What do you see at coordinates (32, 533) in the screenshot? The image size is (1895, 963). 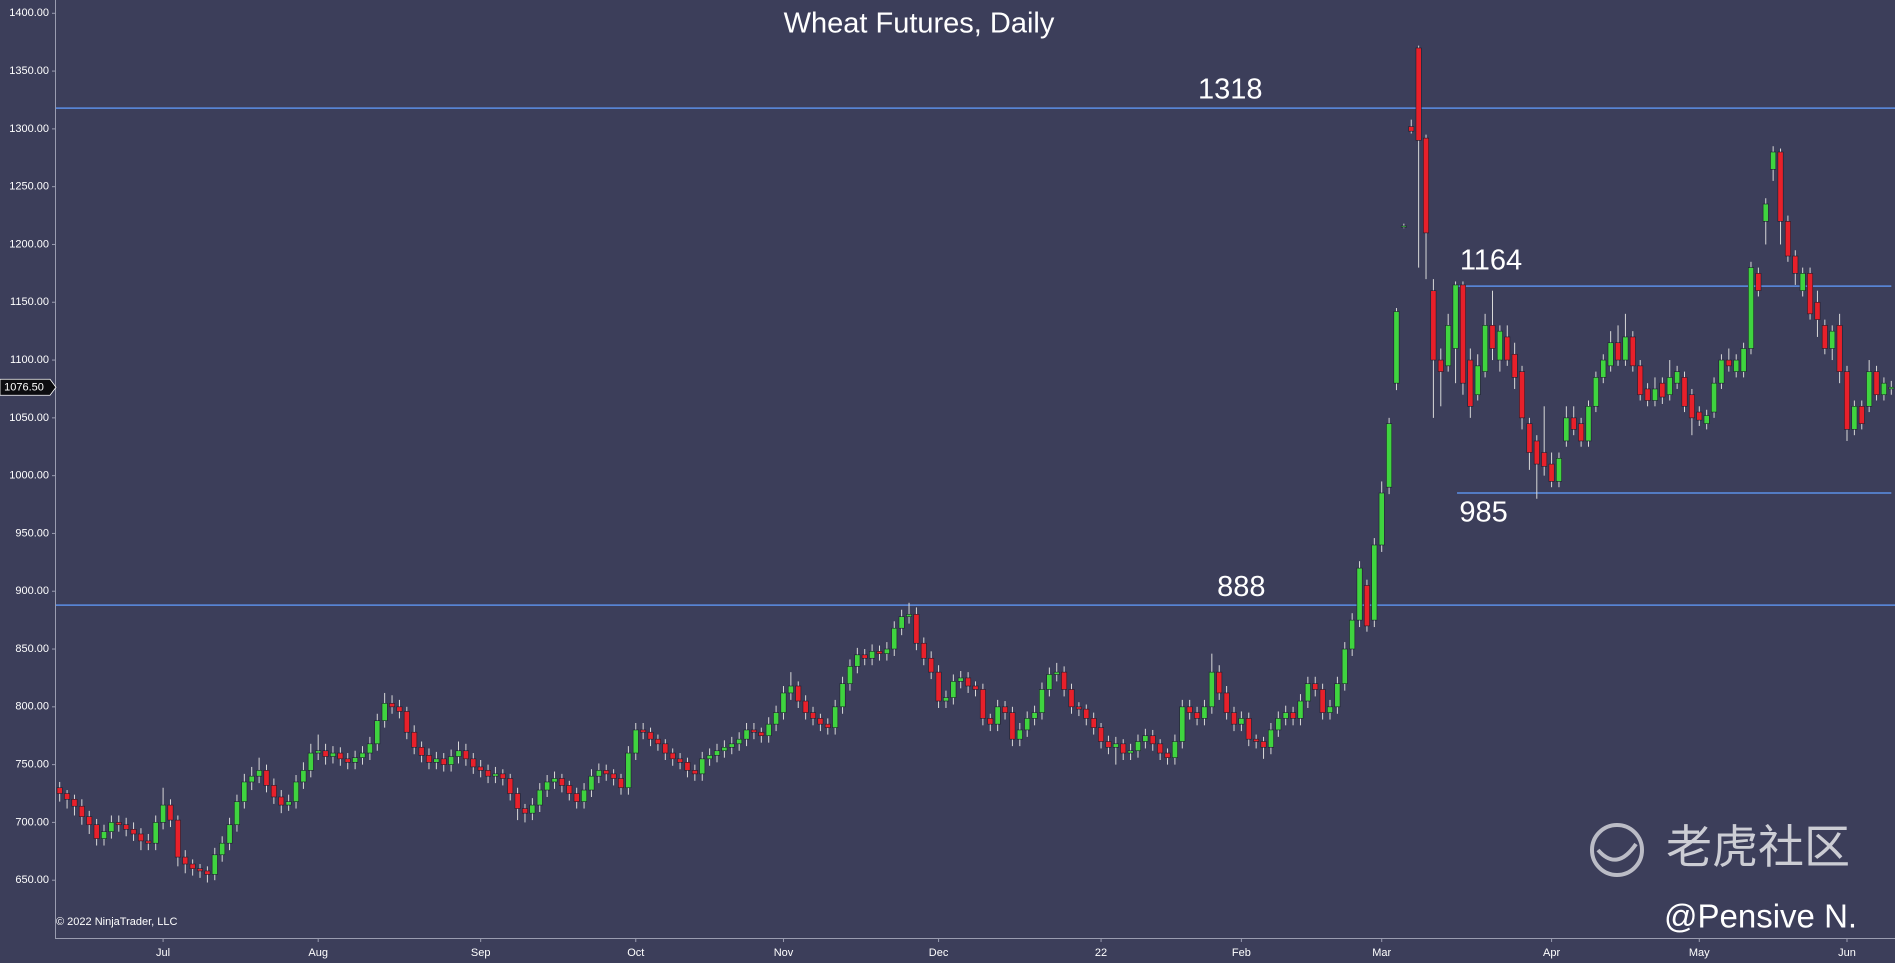 I see `y-tick-label: 950.00` at bounding box center [32, 533].